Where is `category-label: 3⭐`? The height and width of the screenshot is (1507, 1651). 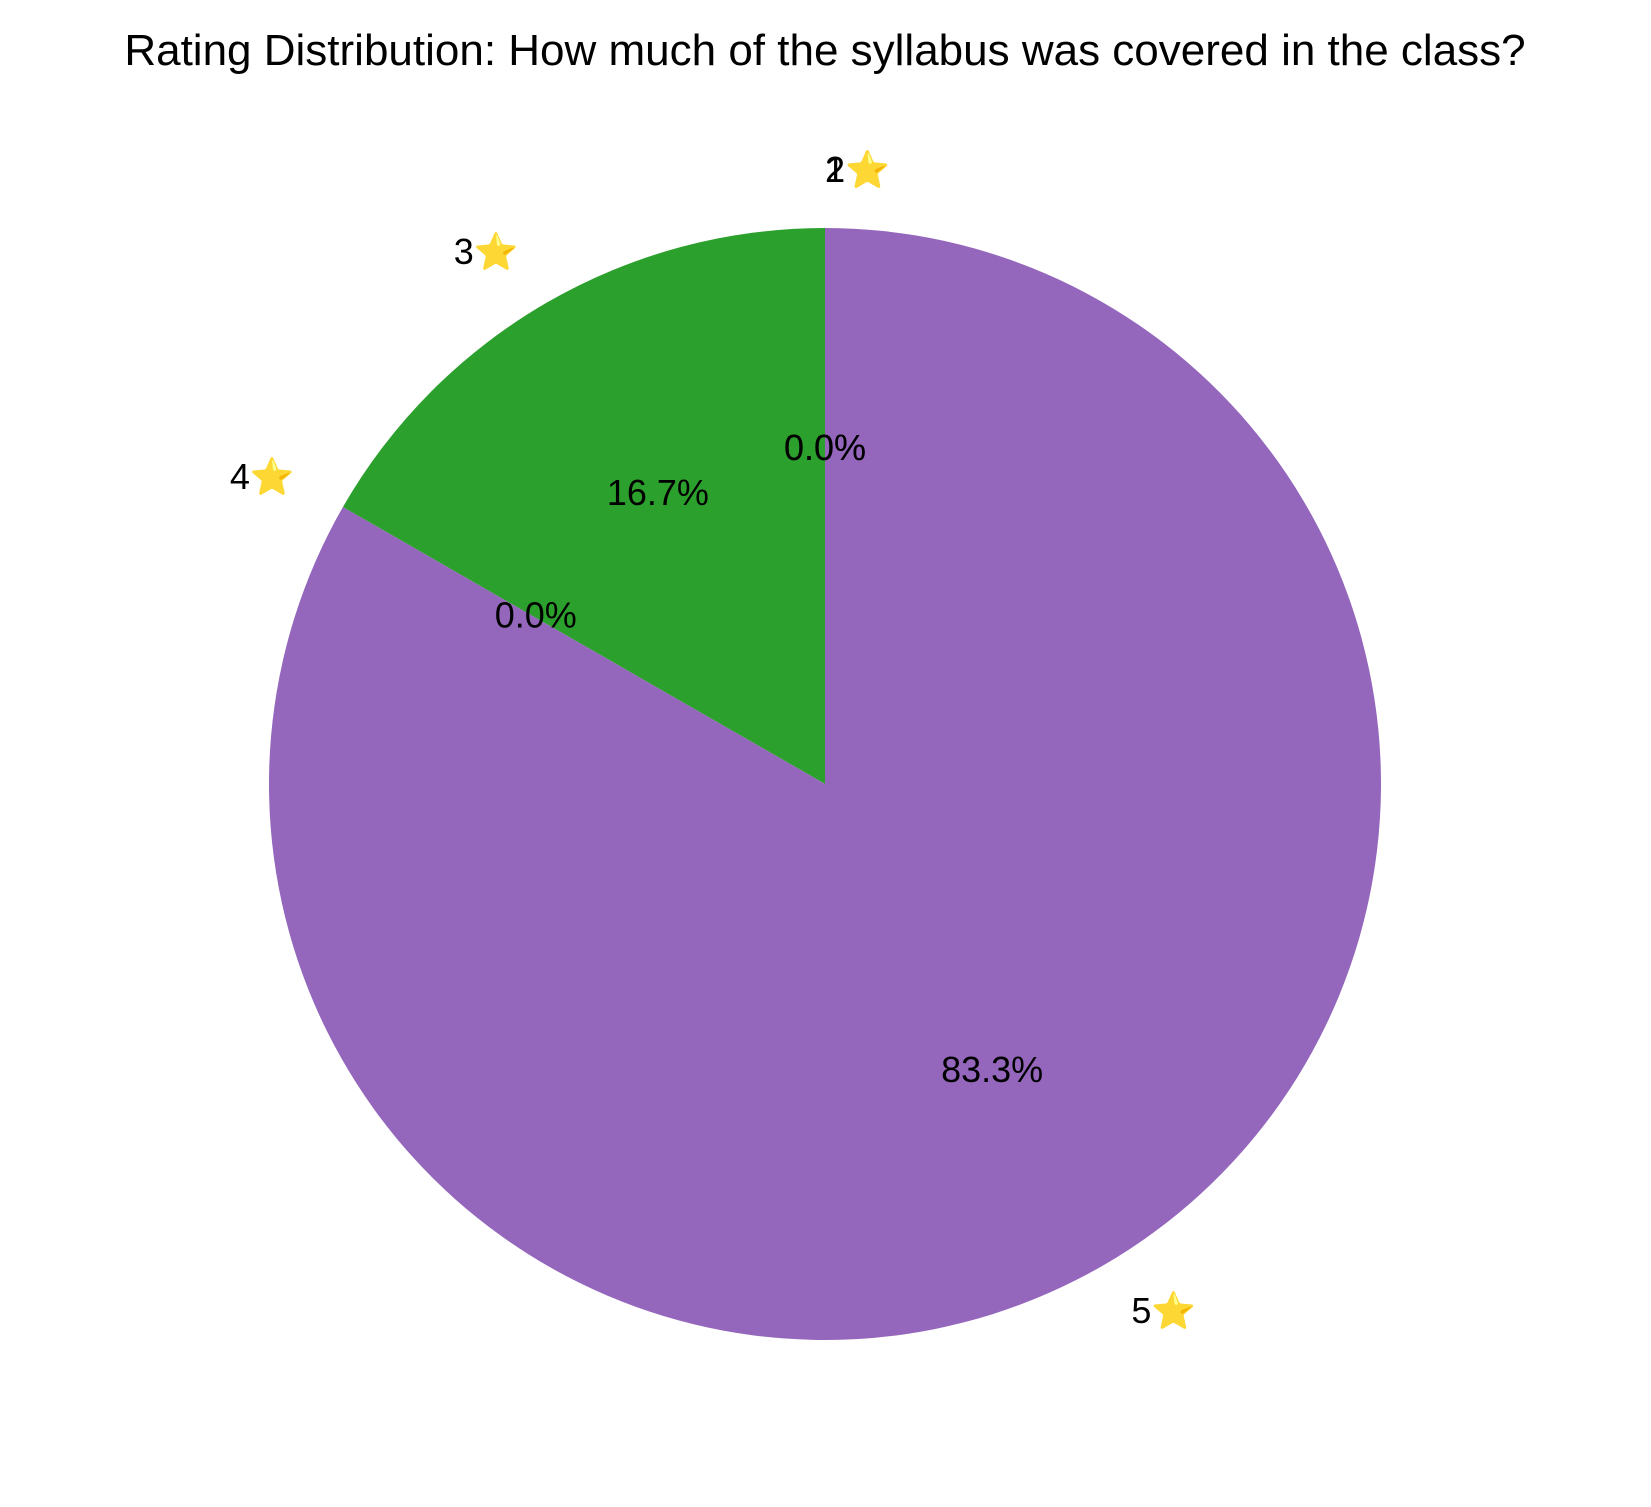
category-label: 3⭐ is located at coordinates (486, 251).